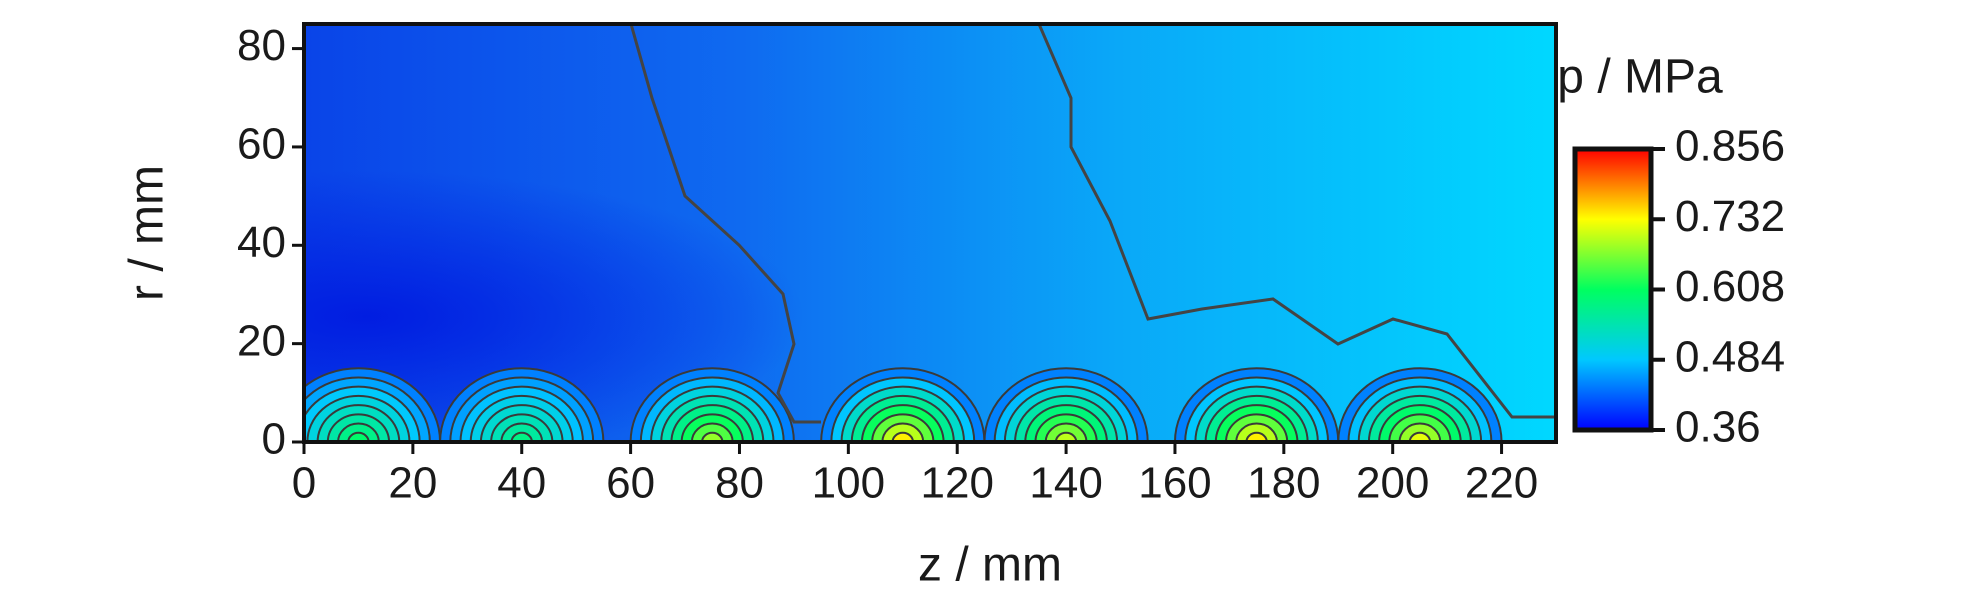  I want to click on y-tick-label: 20, so click(261, 340).